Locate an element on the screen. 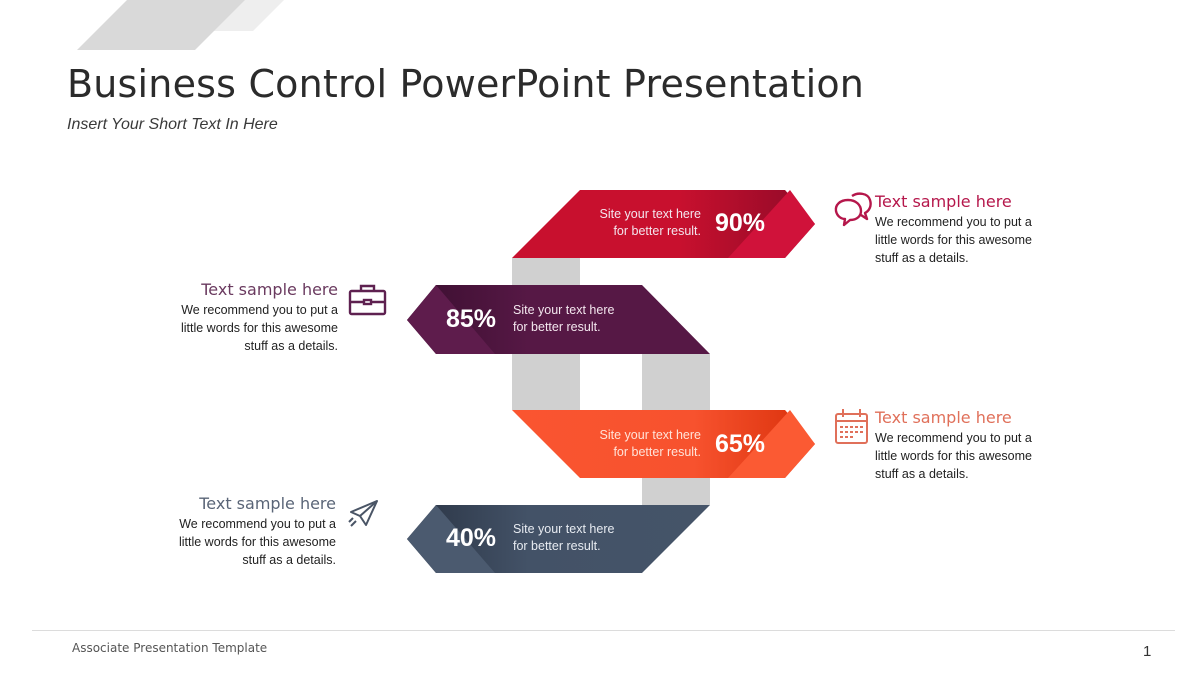 This screenshot has width=1200, height=675. chat-bubbles-icon is located at coordinates (853, 209).